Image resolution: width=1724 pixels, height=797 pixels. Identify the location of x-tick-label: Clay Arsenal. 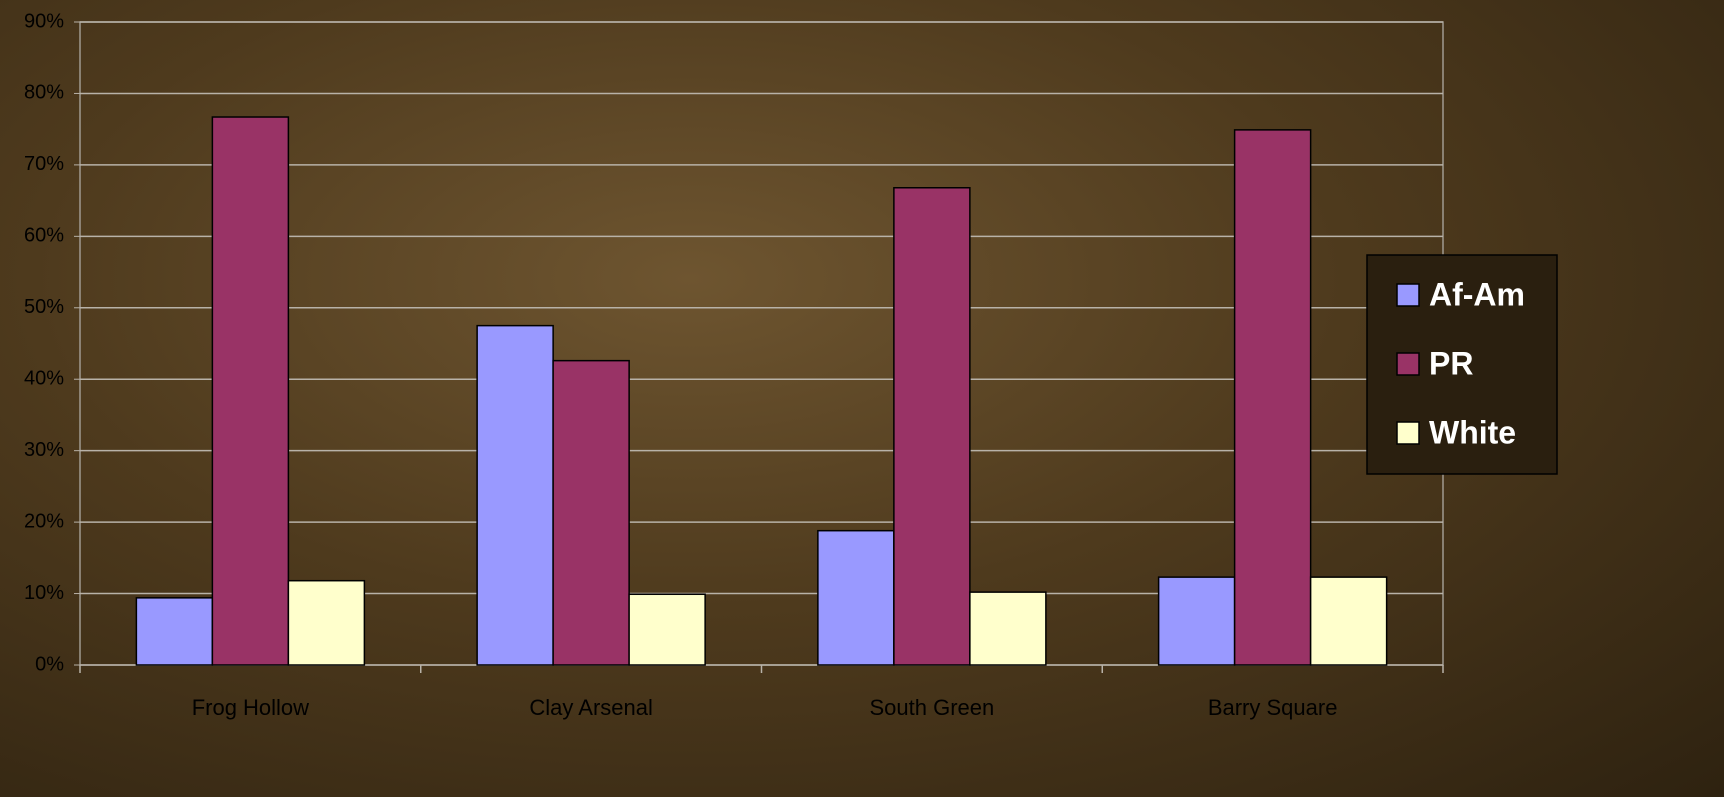
(591, 707).